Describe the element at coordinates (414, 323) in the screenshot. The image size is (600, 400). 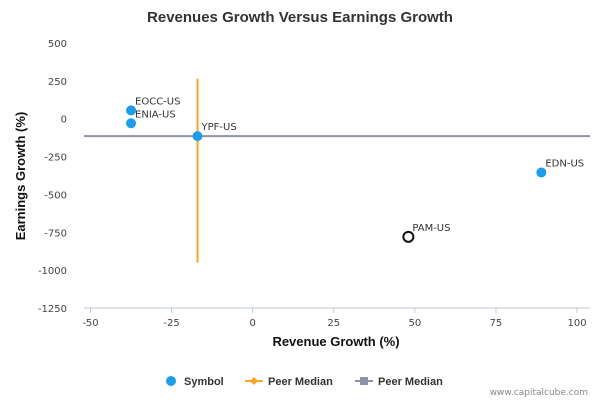
I see `x-tick-label: 50` at that location.